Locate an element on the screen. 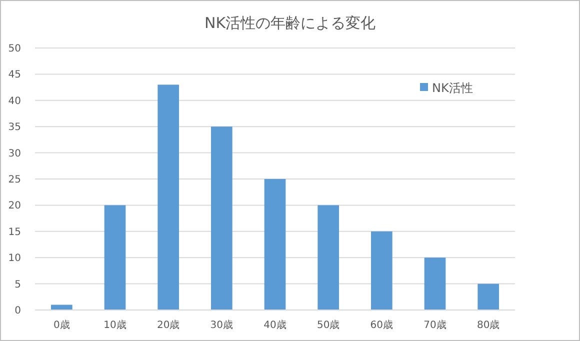 The height and width of the screenshot is (341, 580). x-tick-label: 10歳 is located at coordinates (115, 325).